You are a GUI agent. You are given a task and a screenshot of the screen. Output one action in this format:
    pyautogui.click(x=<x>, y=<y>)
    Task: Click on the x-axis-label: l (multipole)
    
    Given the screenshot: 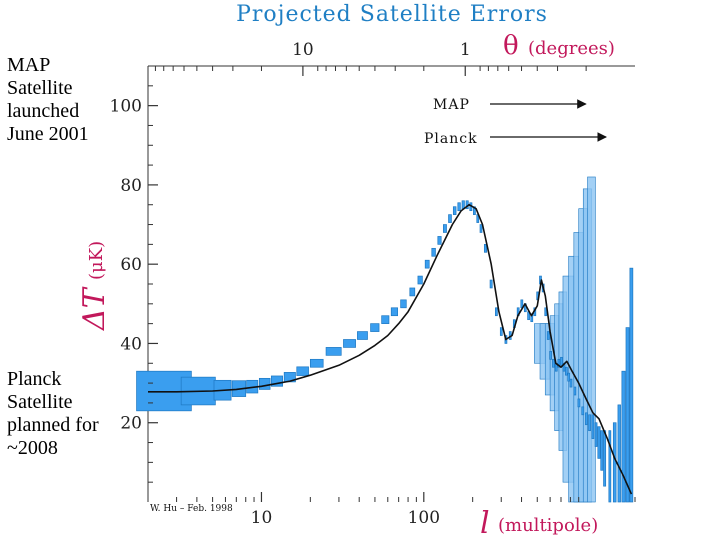 What is the action you would take?
    pyautogui.click(x=539, y=523)
    